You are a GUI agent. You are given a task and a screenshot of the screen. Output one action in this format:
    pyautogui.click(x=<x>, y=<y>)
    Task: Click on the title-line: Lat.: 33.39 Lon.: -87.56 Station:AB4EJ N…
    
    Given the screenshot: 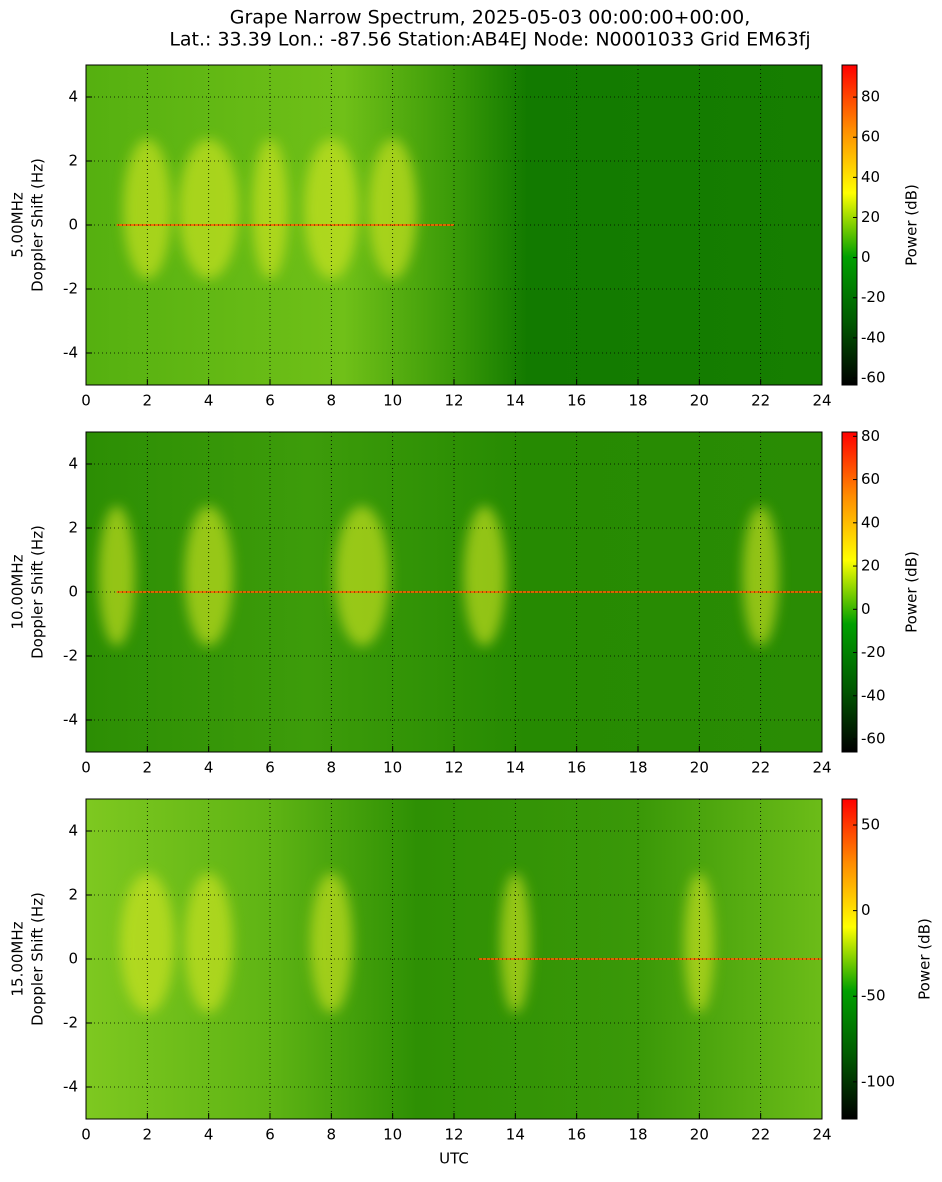 What is the action you would take?
    pyautogui.click(x=489, y=40)
    